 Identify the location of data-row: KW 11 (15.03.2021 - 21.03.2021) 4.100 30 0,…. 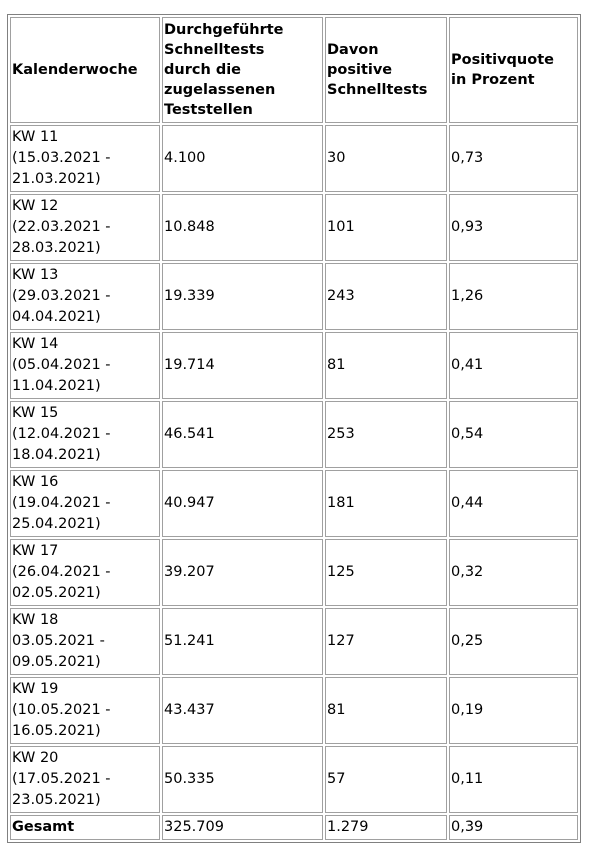
(294, 158).